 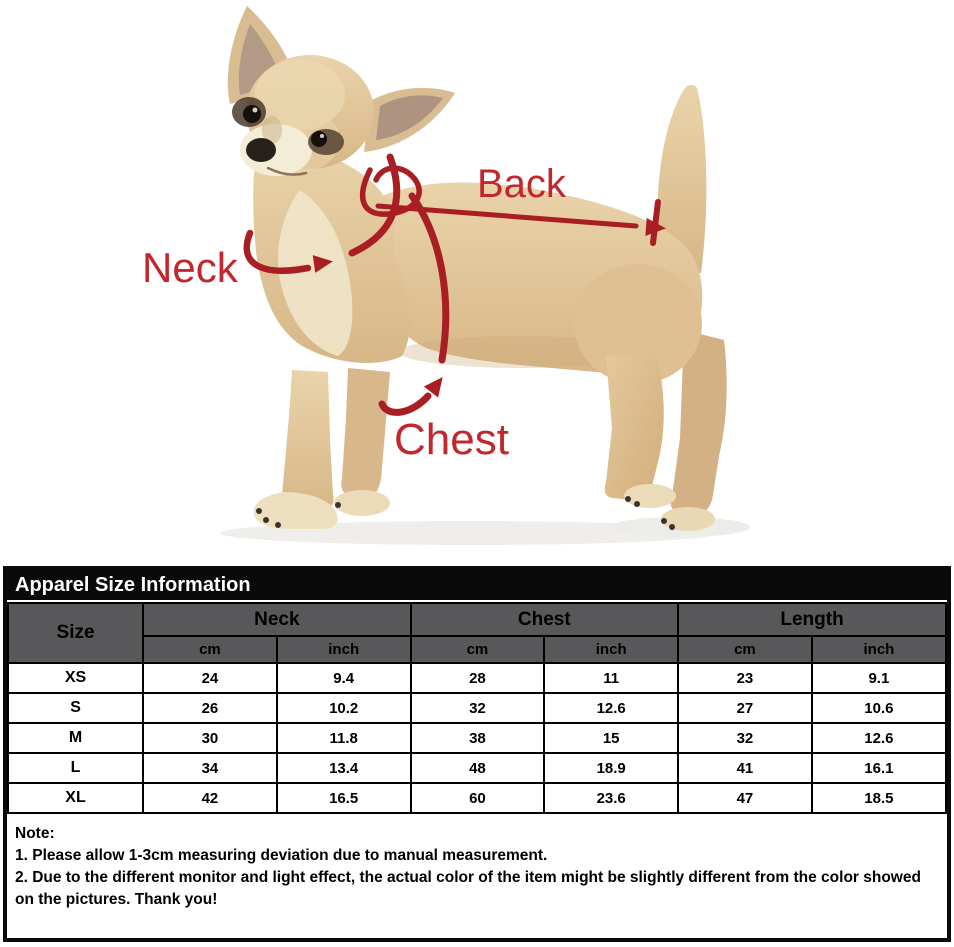 What do you see at coordinates (75, 738) in the screenshot?
I see `size-label: M` at bounding box center [75, 738].